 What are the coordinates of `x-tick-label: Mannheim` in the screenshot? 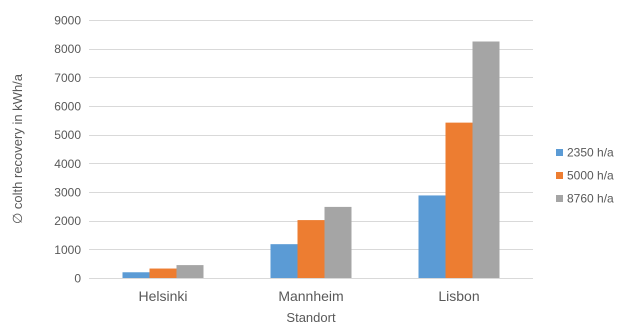 It's located at (310, 296).